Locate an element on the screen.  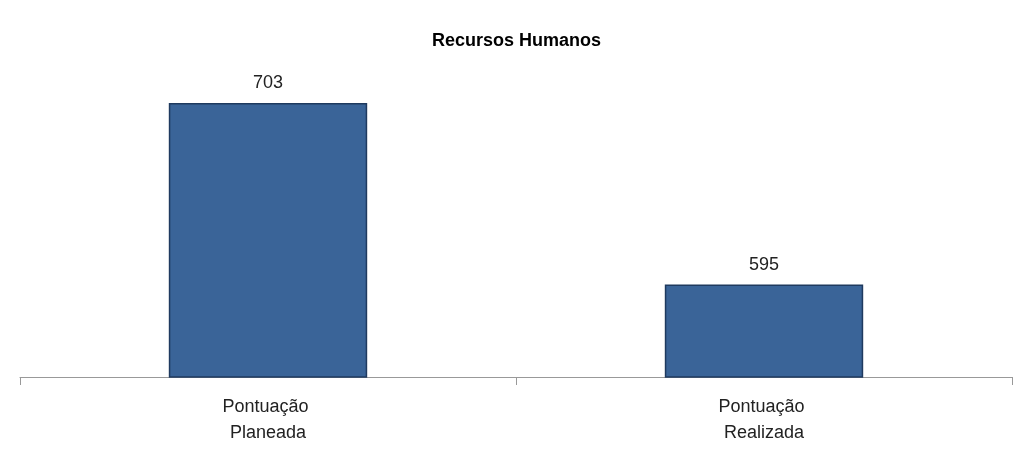
chart-title: Recursos Humanos is located at coordinates (516, 40).